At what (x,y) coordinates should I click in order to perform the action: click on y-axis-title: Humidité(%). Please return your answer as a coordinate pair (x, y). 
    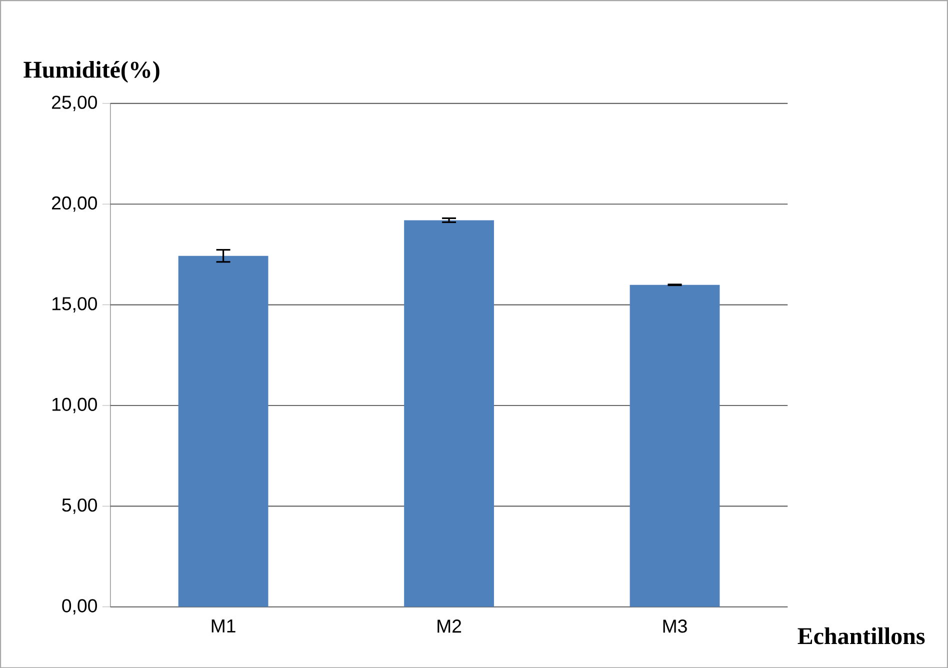
    Looking at the image, I should click on (92, 71).